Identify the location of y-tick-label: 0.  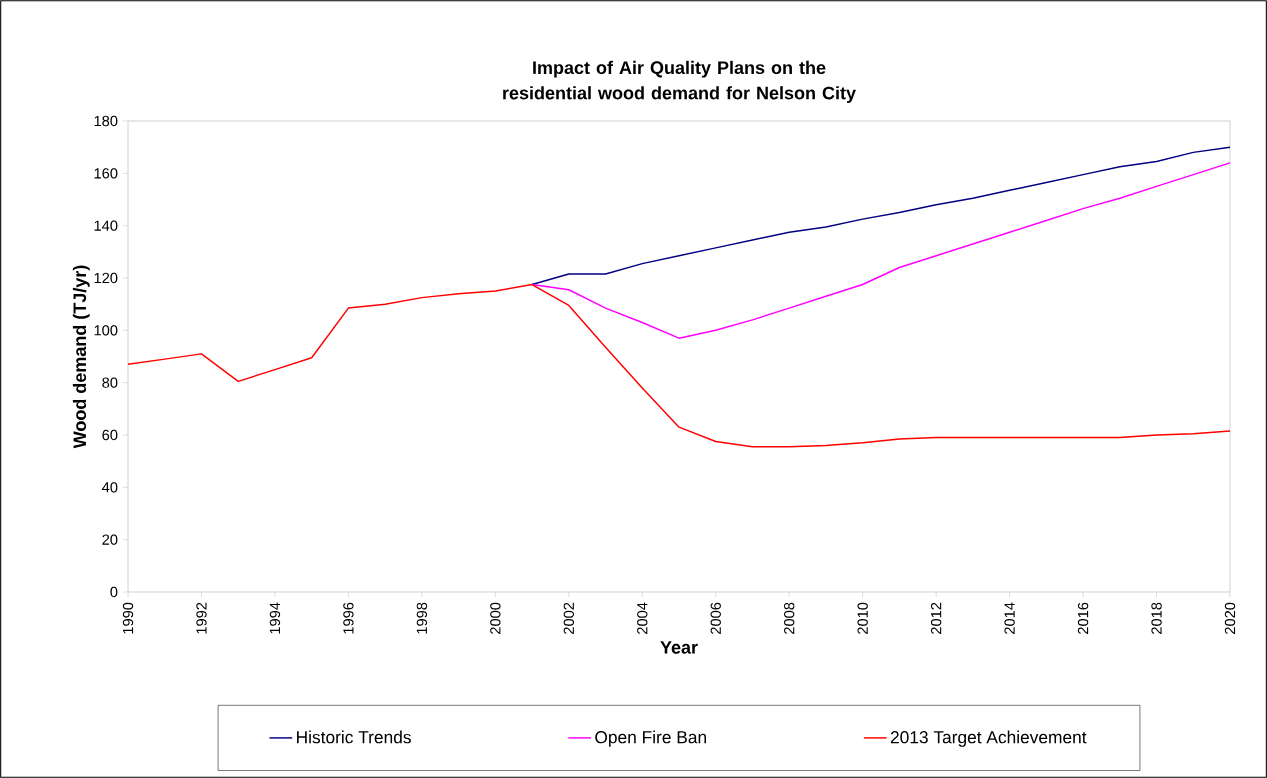
(114, 592).